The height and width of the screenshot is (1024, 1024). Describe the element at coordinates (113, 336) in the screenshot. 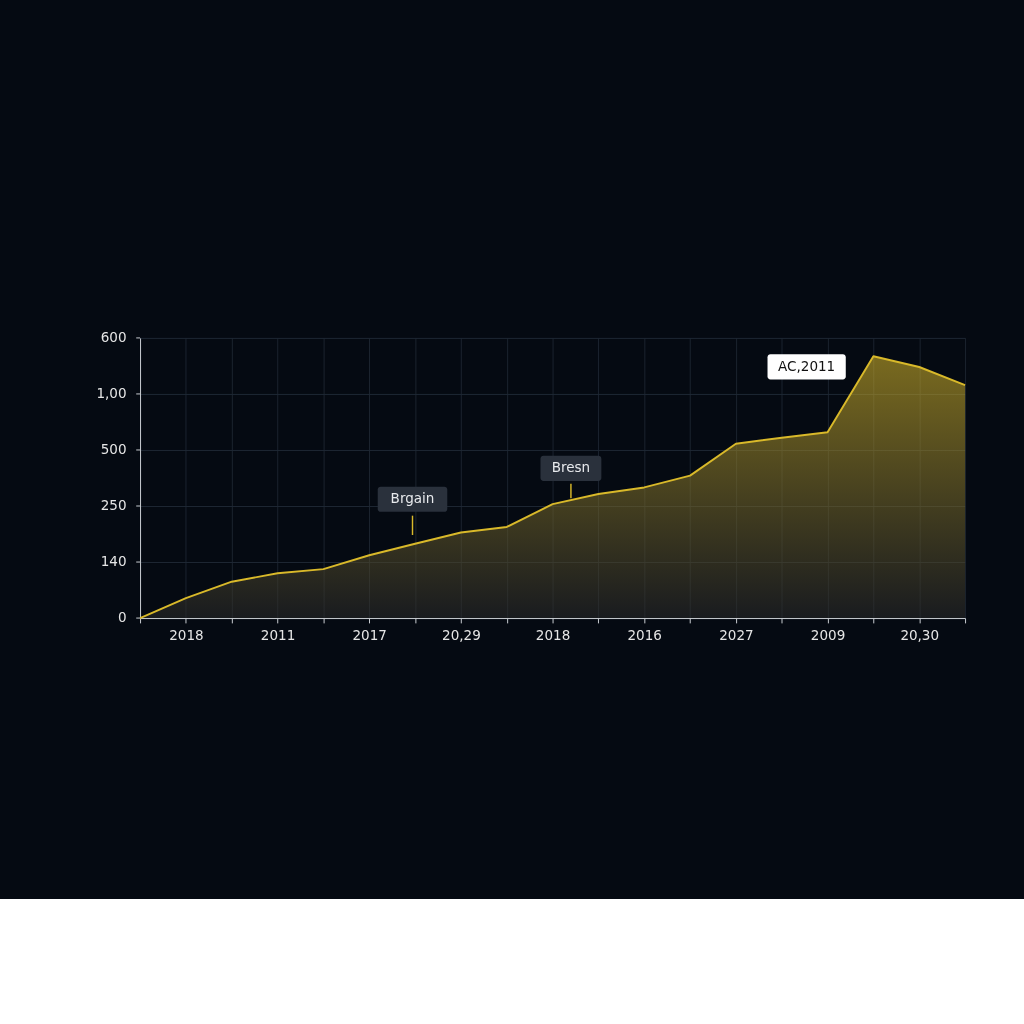

I see `text: 600` at that location.